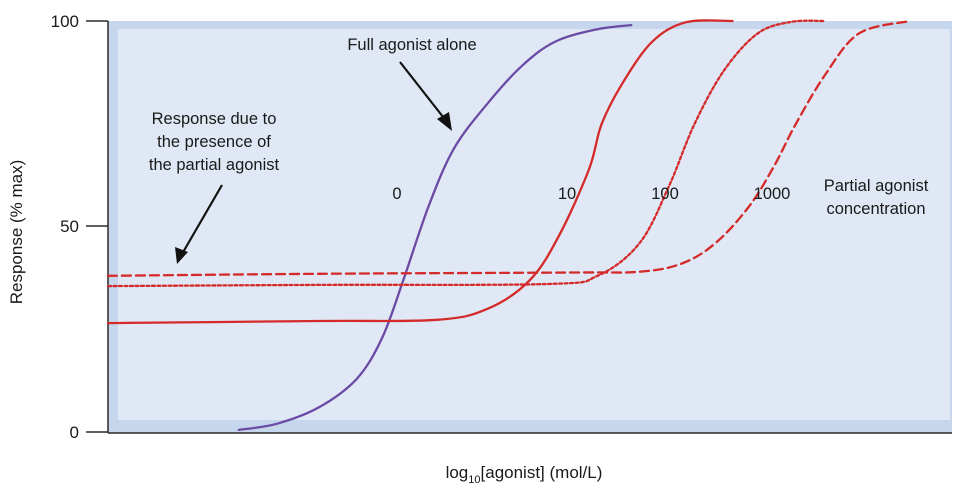  Describe the element at coordinates (423, 92) in the screenshot. I see `full-agonist-arrow` at that location.